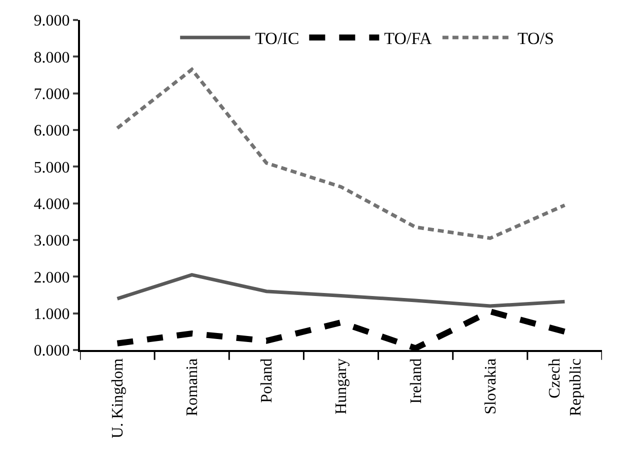  What do you see at coordinates (416, 381) in the screenshot?
I see `x-tick-label: Ireland` at bounding box center [416, 381].